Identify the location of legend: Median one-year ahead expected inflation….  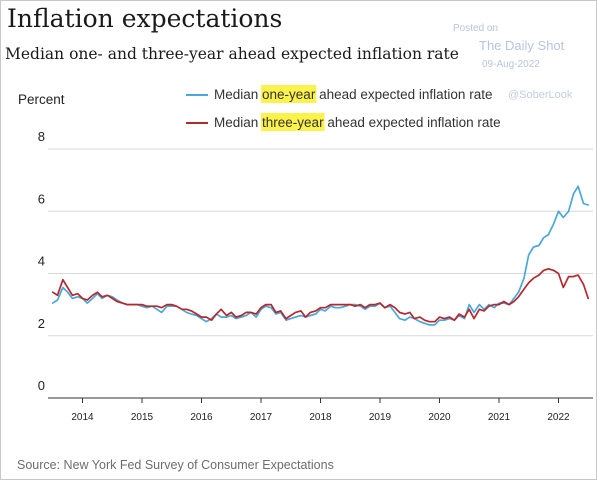
(343, 108).